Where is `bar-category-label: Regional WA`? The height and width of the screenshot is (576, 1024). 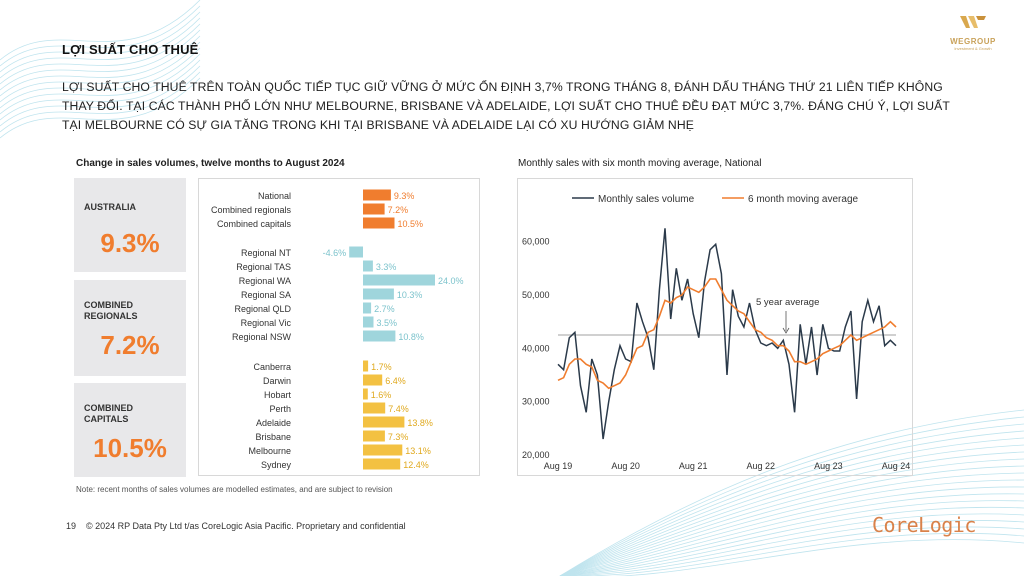 bar-category-label: Regional WA is located at coordinates (265, 281).